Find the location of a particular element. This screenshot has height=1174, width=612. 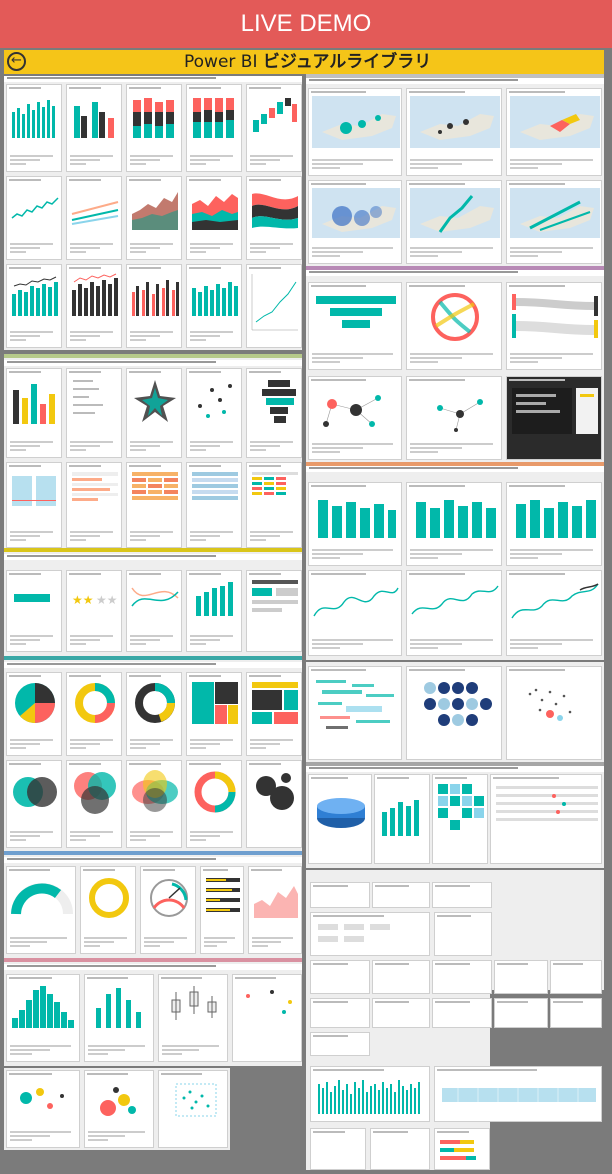

visual-tile-waterfall is located at coordinates (274, 128).